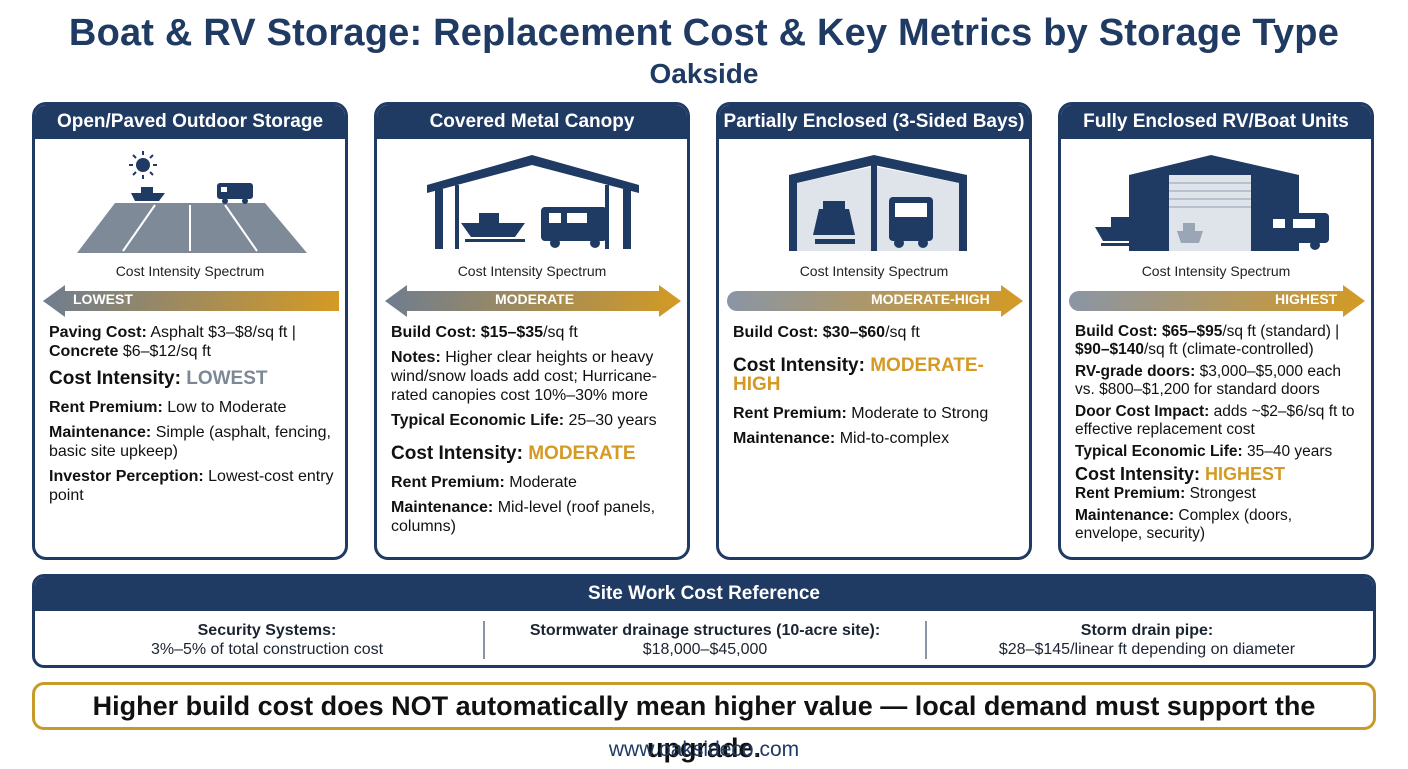 This screenshot has width=1408, height=769. I want to click on site-work-header: Site Work Cost Reference, so click(704, 594).